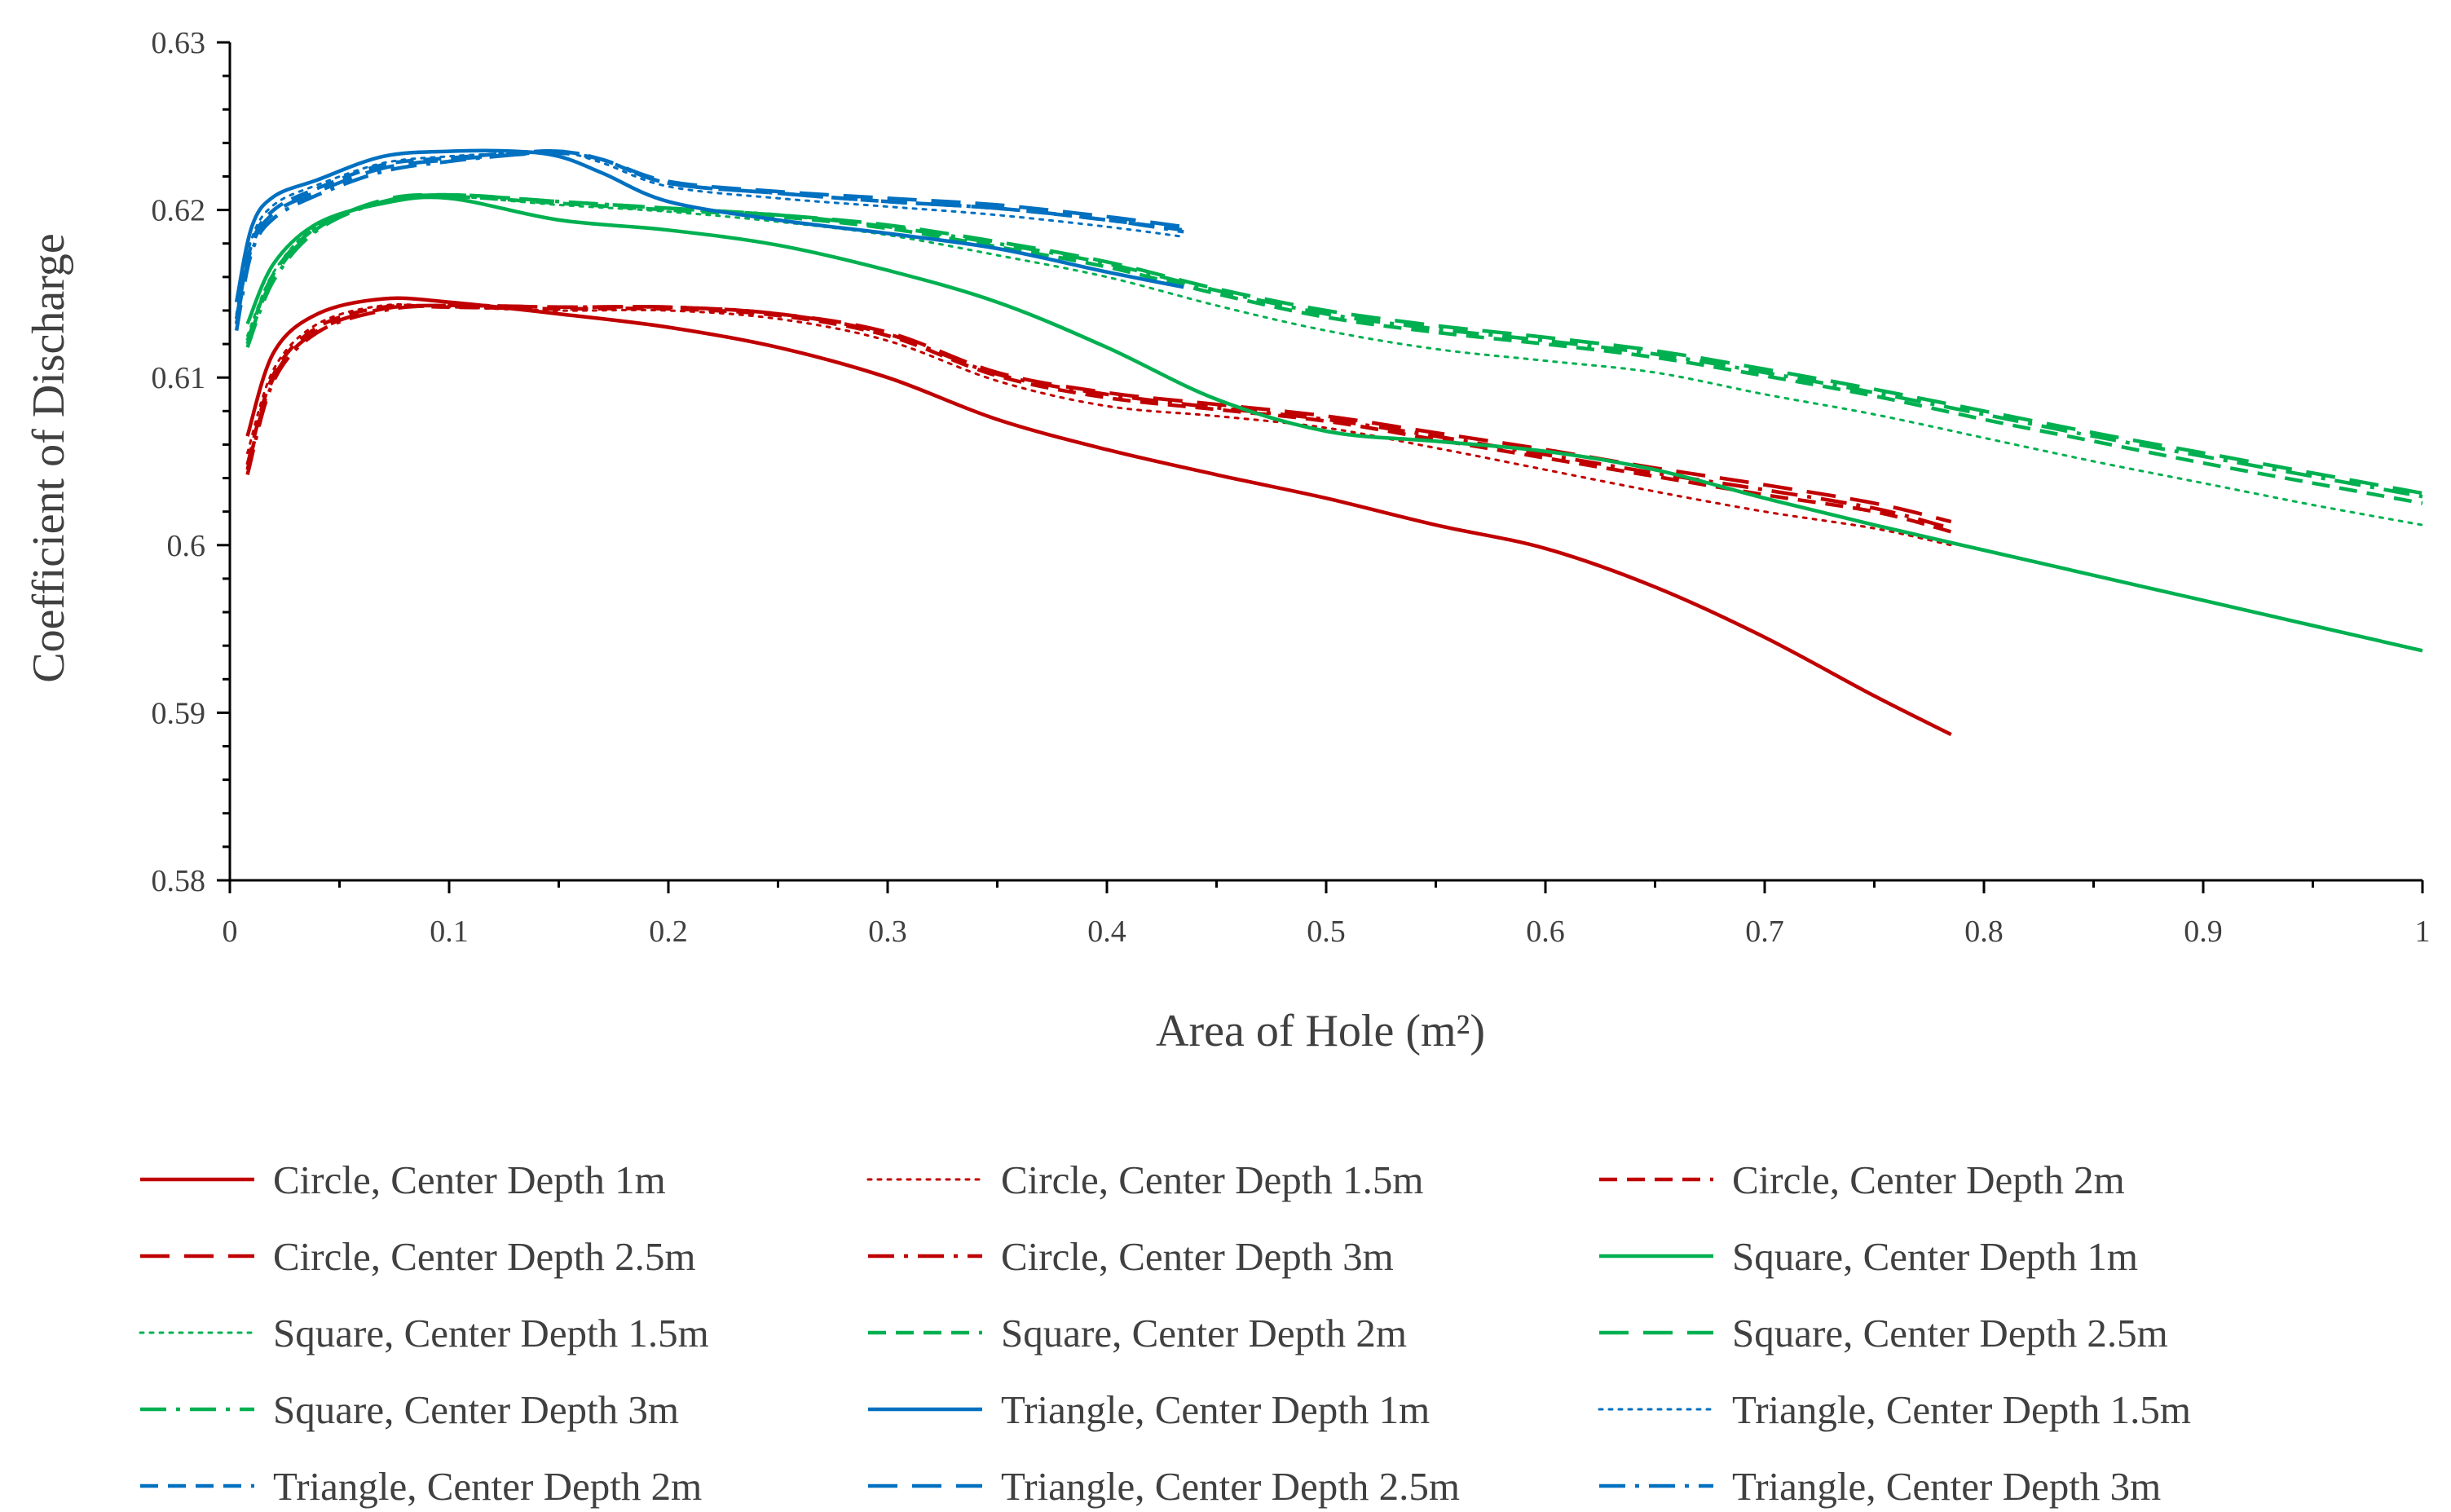  I want to click on legend-item-square-center-depth-2-5m: Square, Center Depth 2.5m, so click(1883, 1333).